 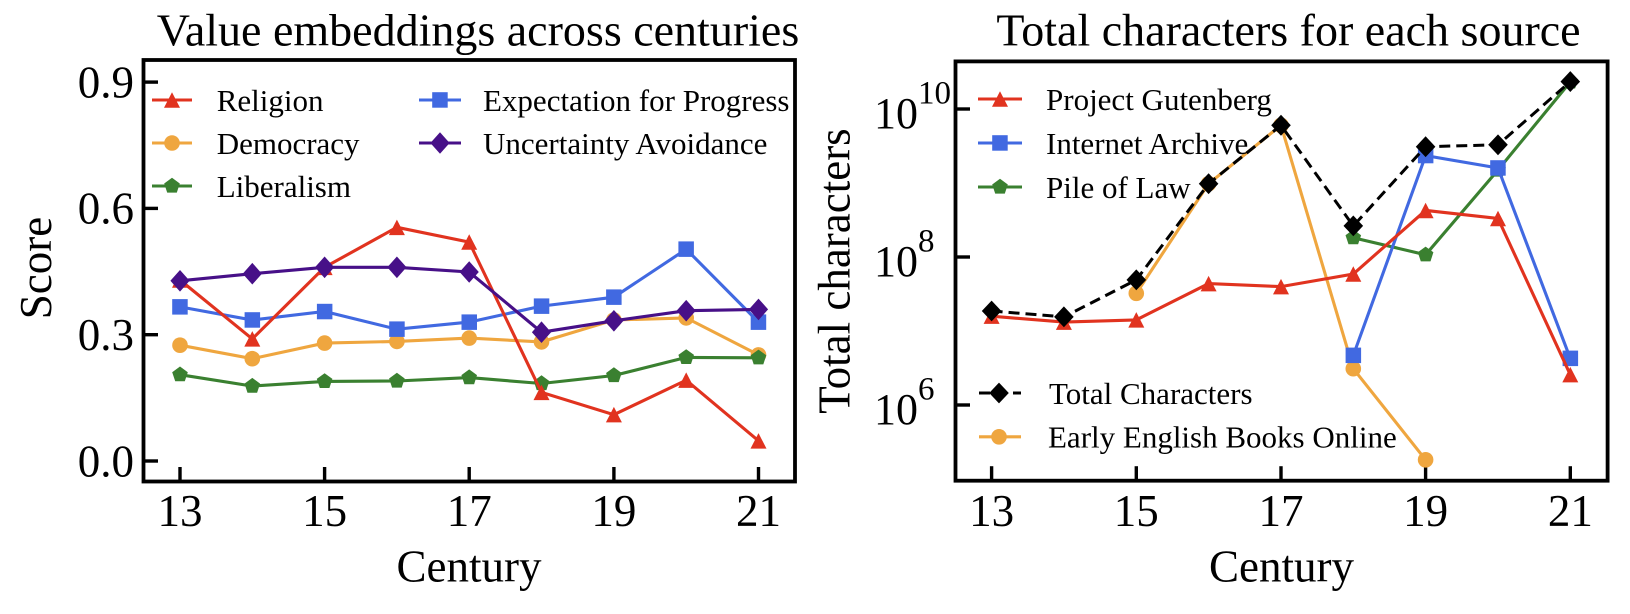 I want to click on svg-text: Pile of Law, so click(x=1118, y=187).